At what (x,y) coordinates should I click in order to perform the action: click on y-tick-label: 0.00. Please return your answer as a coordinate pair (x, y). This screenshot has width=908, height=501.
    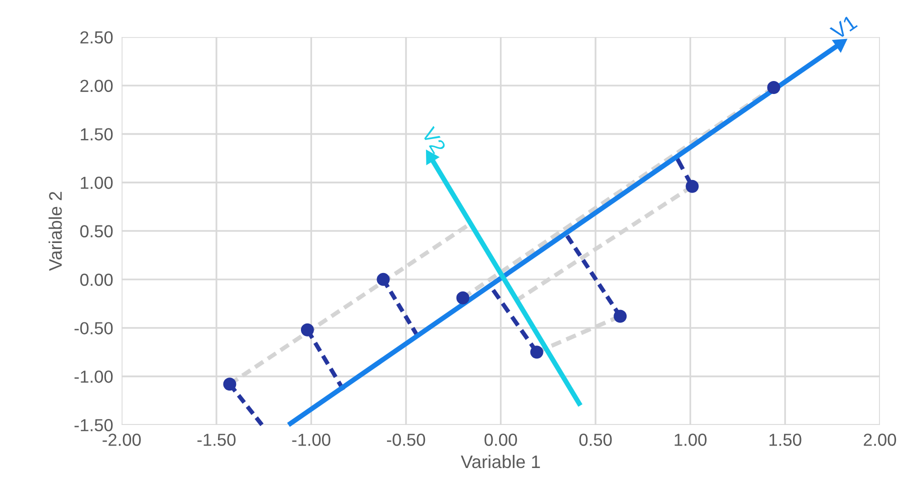
    Looking at the image, I should click on (96, 280).